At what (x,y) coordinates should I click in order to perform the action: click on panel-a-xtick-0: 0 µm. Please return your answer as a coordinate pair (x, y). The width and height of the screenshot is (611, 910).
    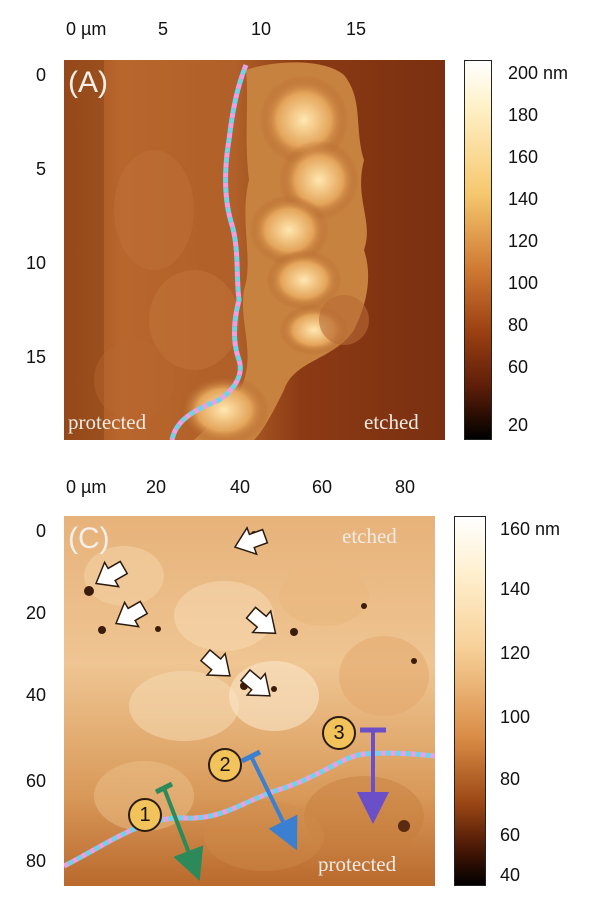
    Looking at the image, I should click on (86, 29).